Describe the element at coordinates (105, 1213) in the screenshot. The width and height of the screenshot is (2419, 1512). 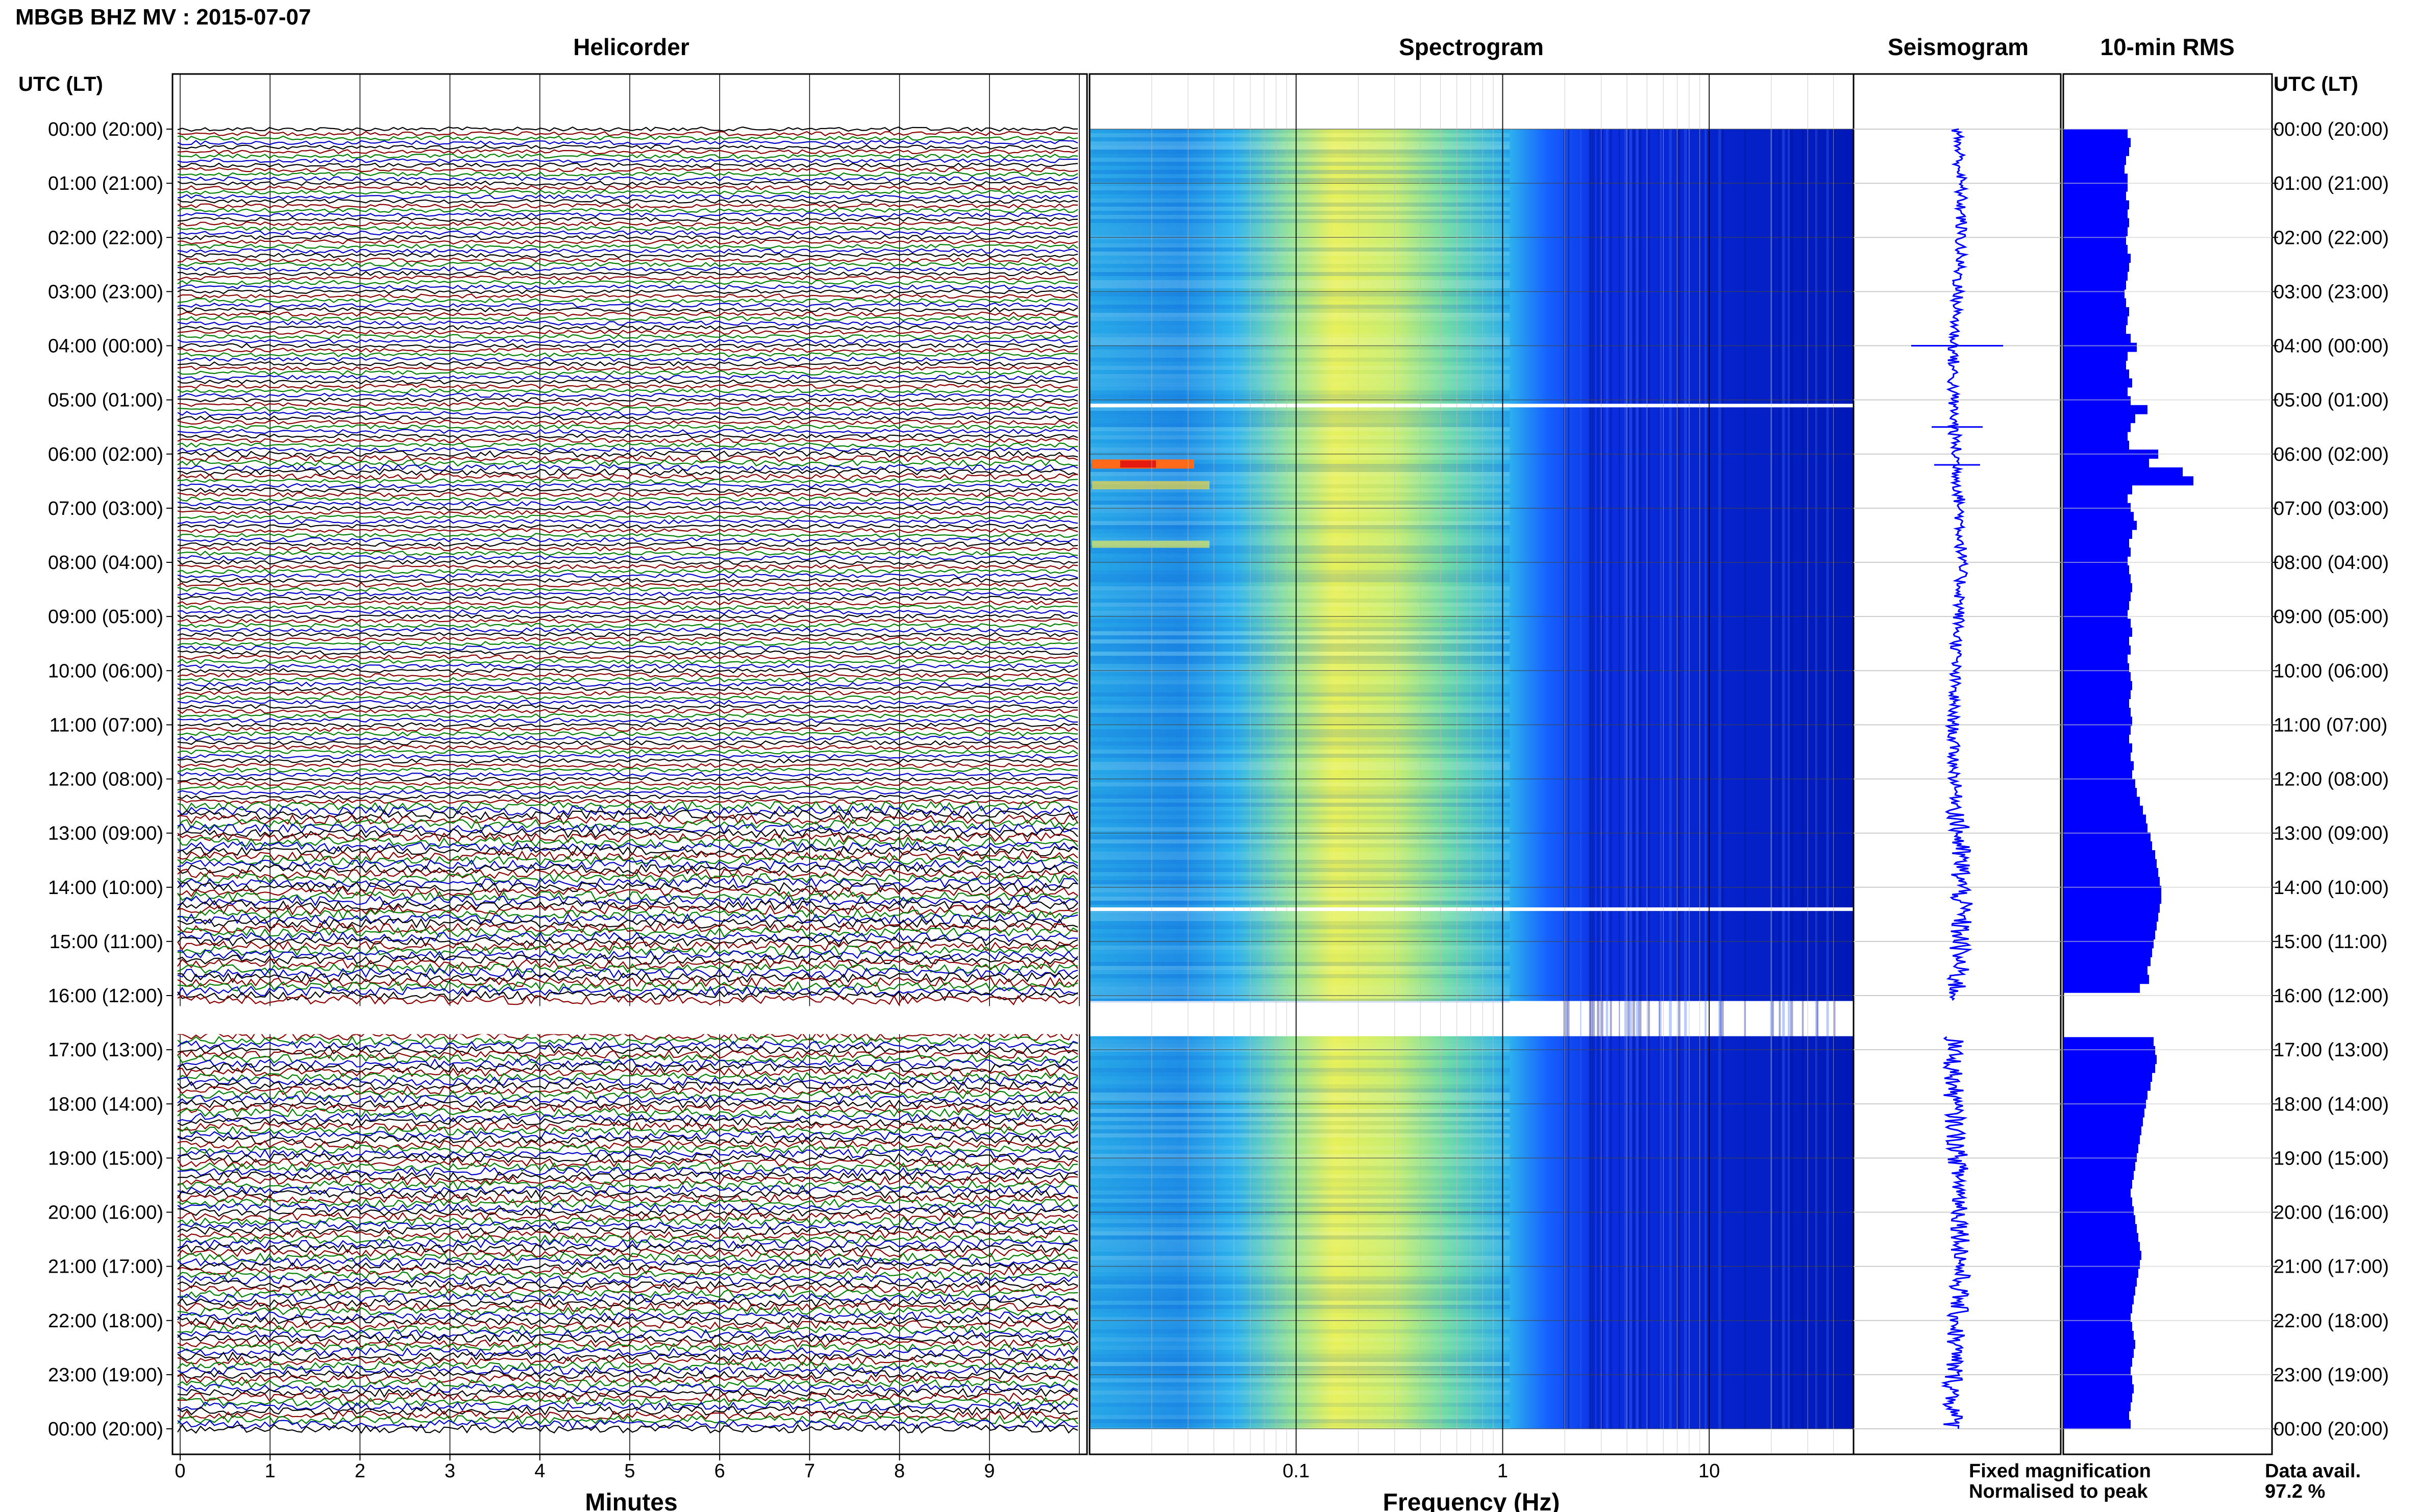
I see `left-time-label: 20:00 (16:00)` at that location.